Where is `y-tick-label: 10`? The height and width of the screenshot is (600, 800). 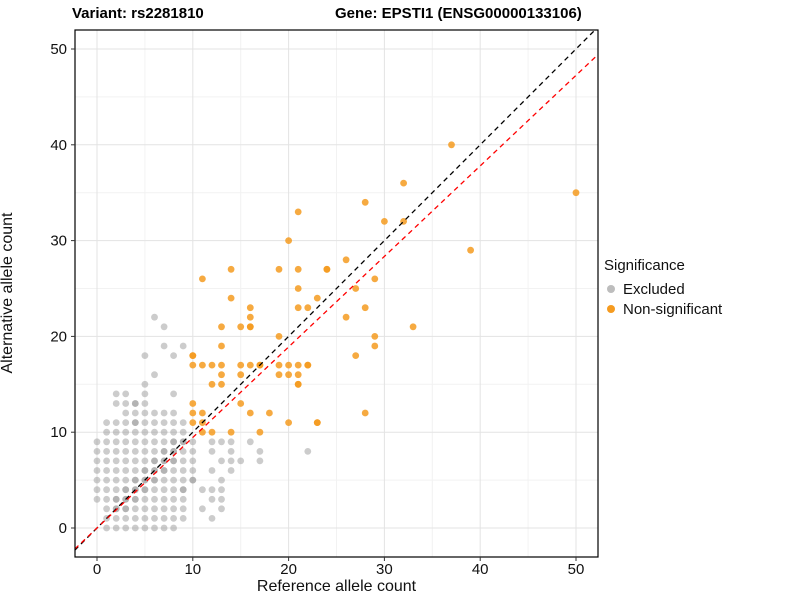
y-tick-label: 10 is located at coordinates (58, 432).